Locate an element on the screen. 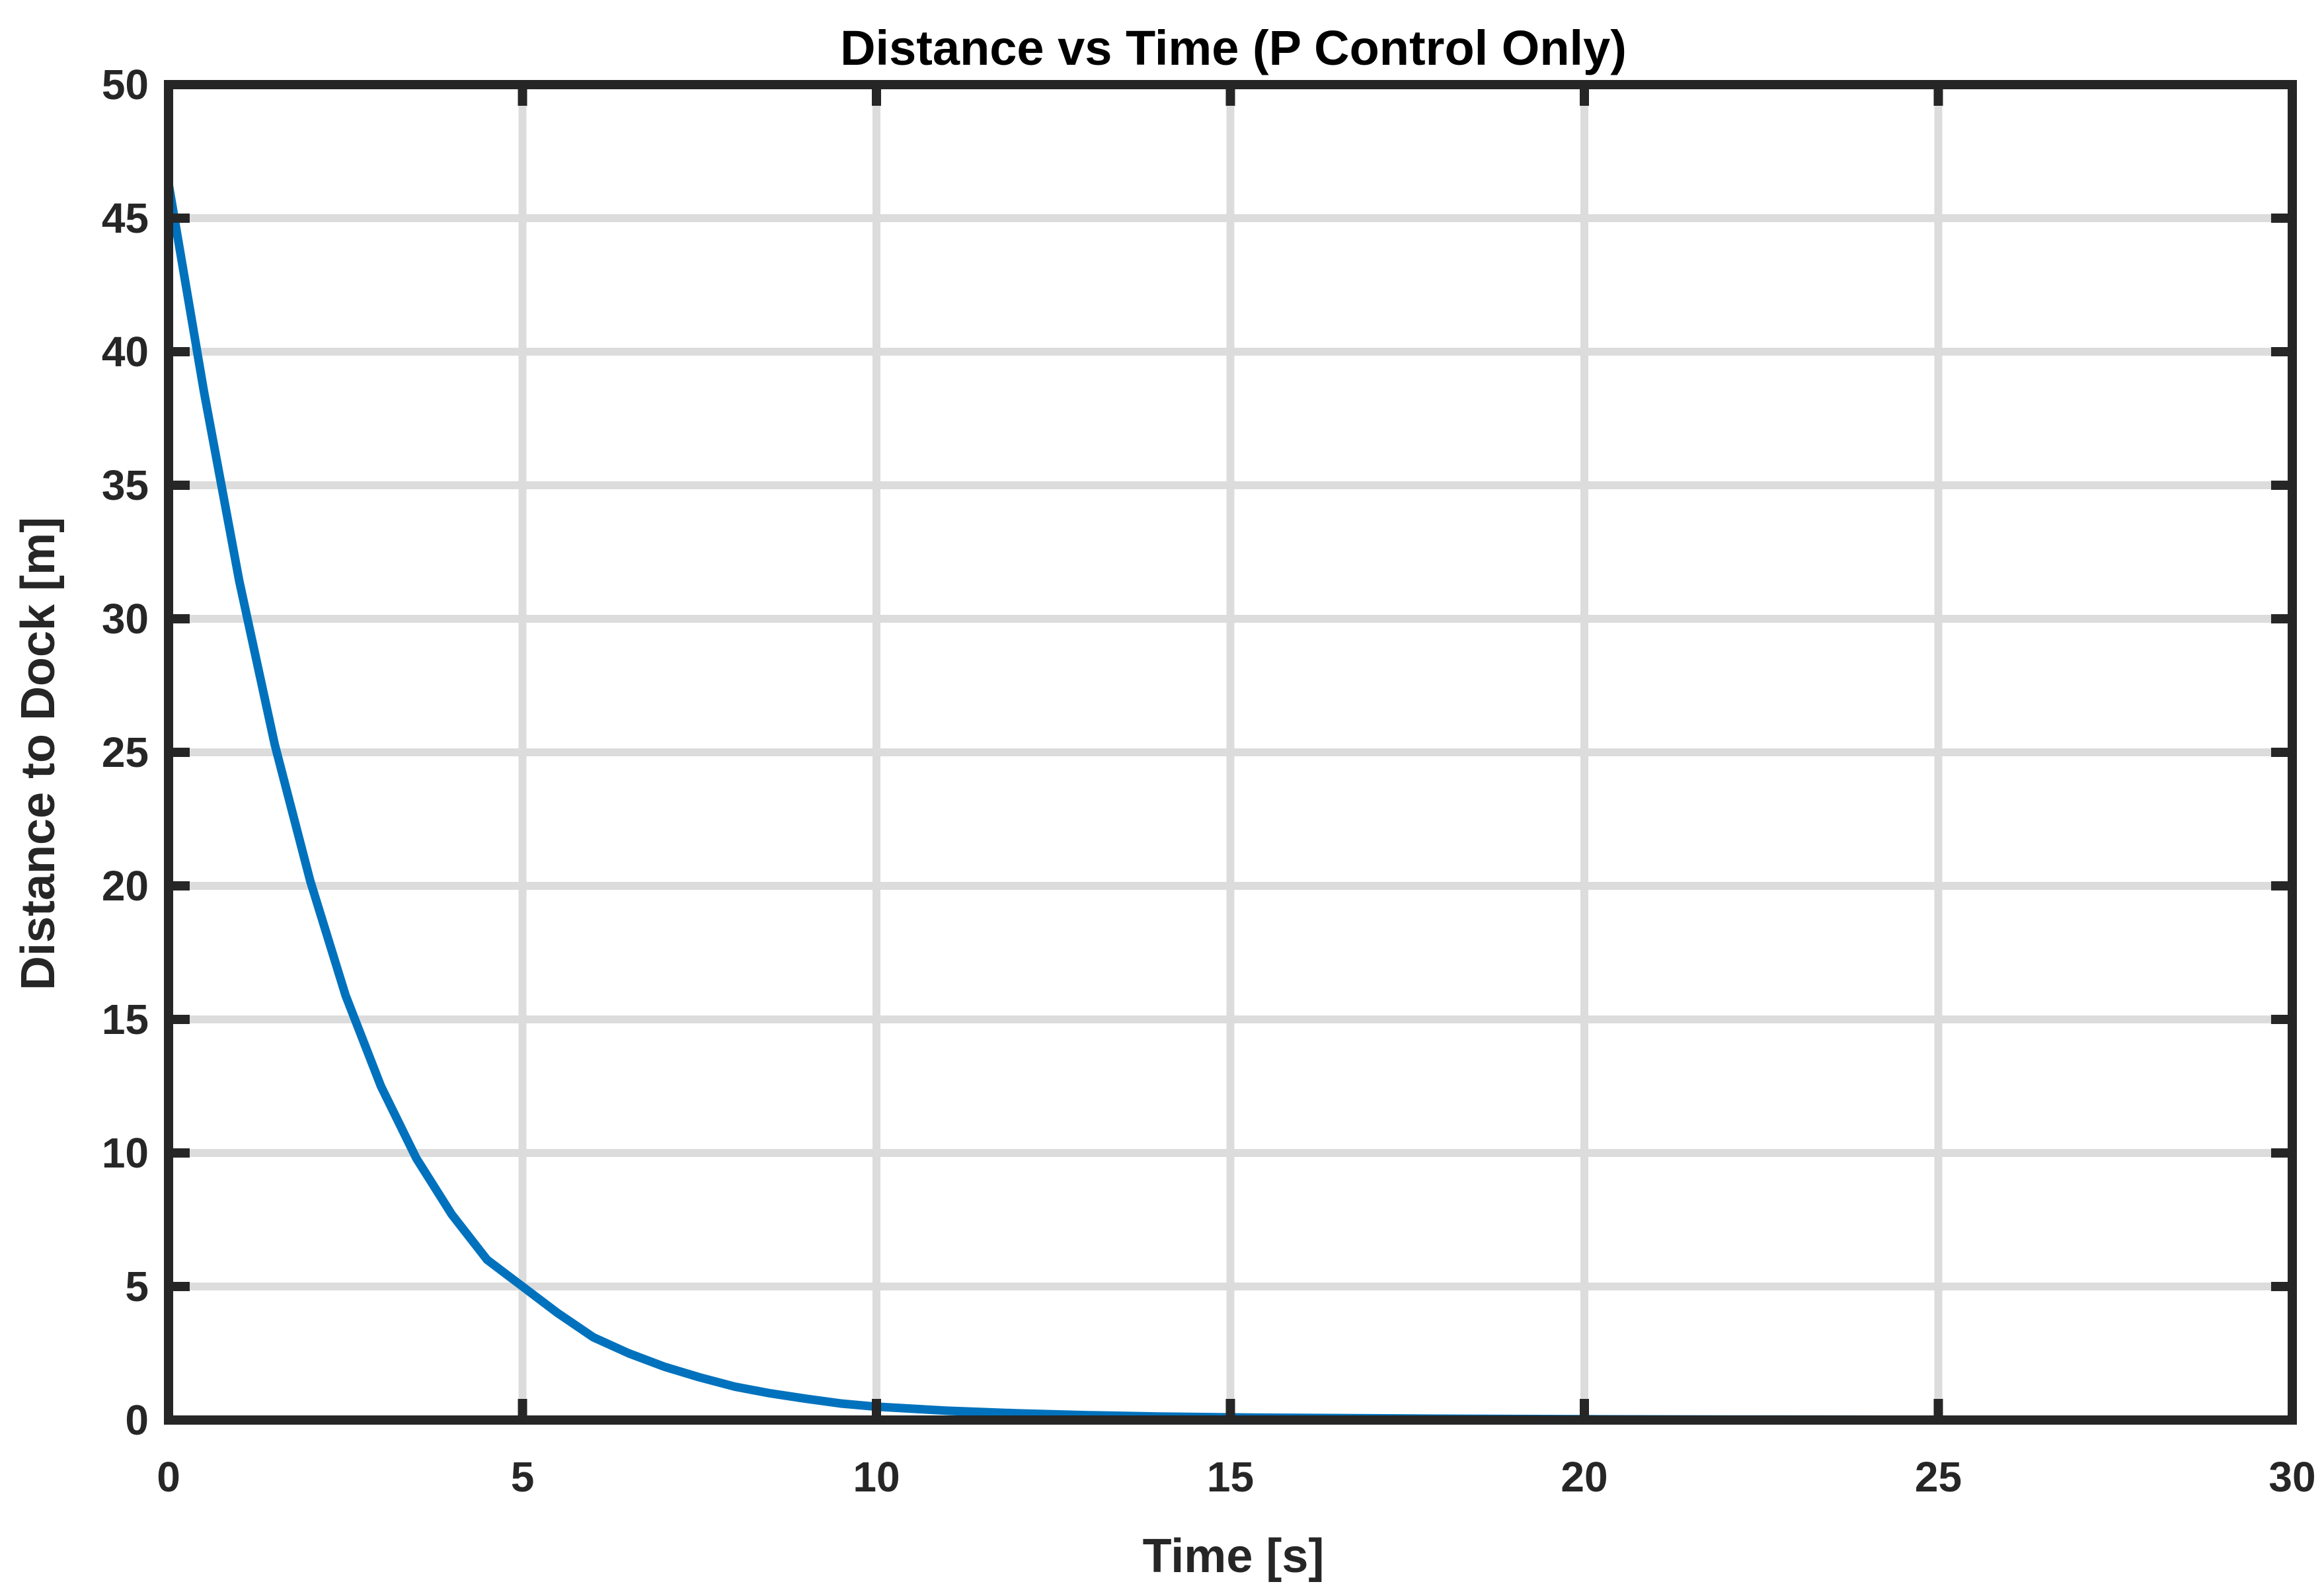 The image size is (2324, 1584). y-tick-label: 45 is located at coordinates (125, 218).